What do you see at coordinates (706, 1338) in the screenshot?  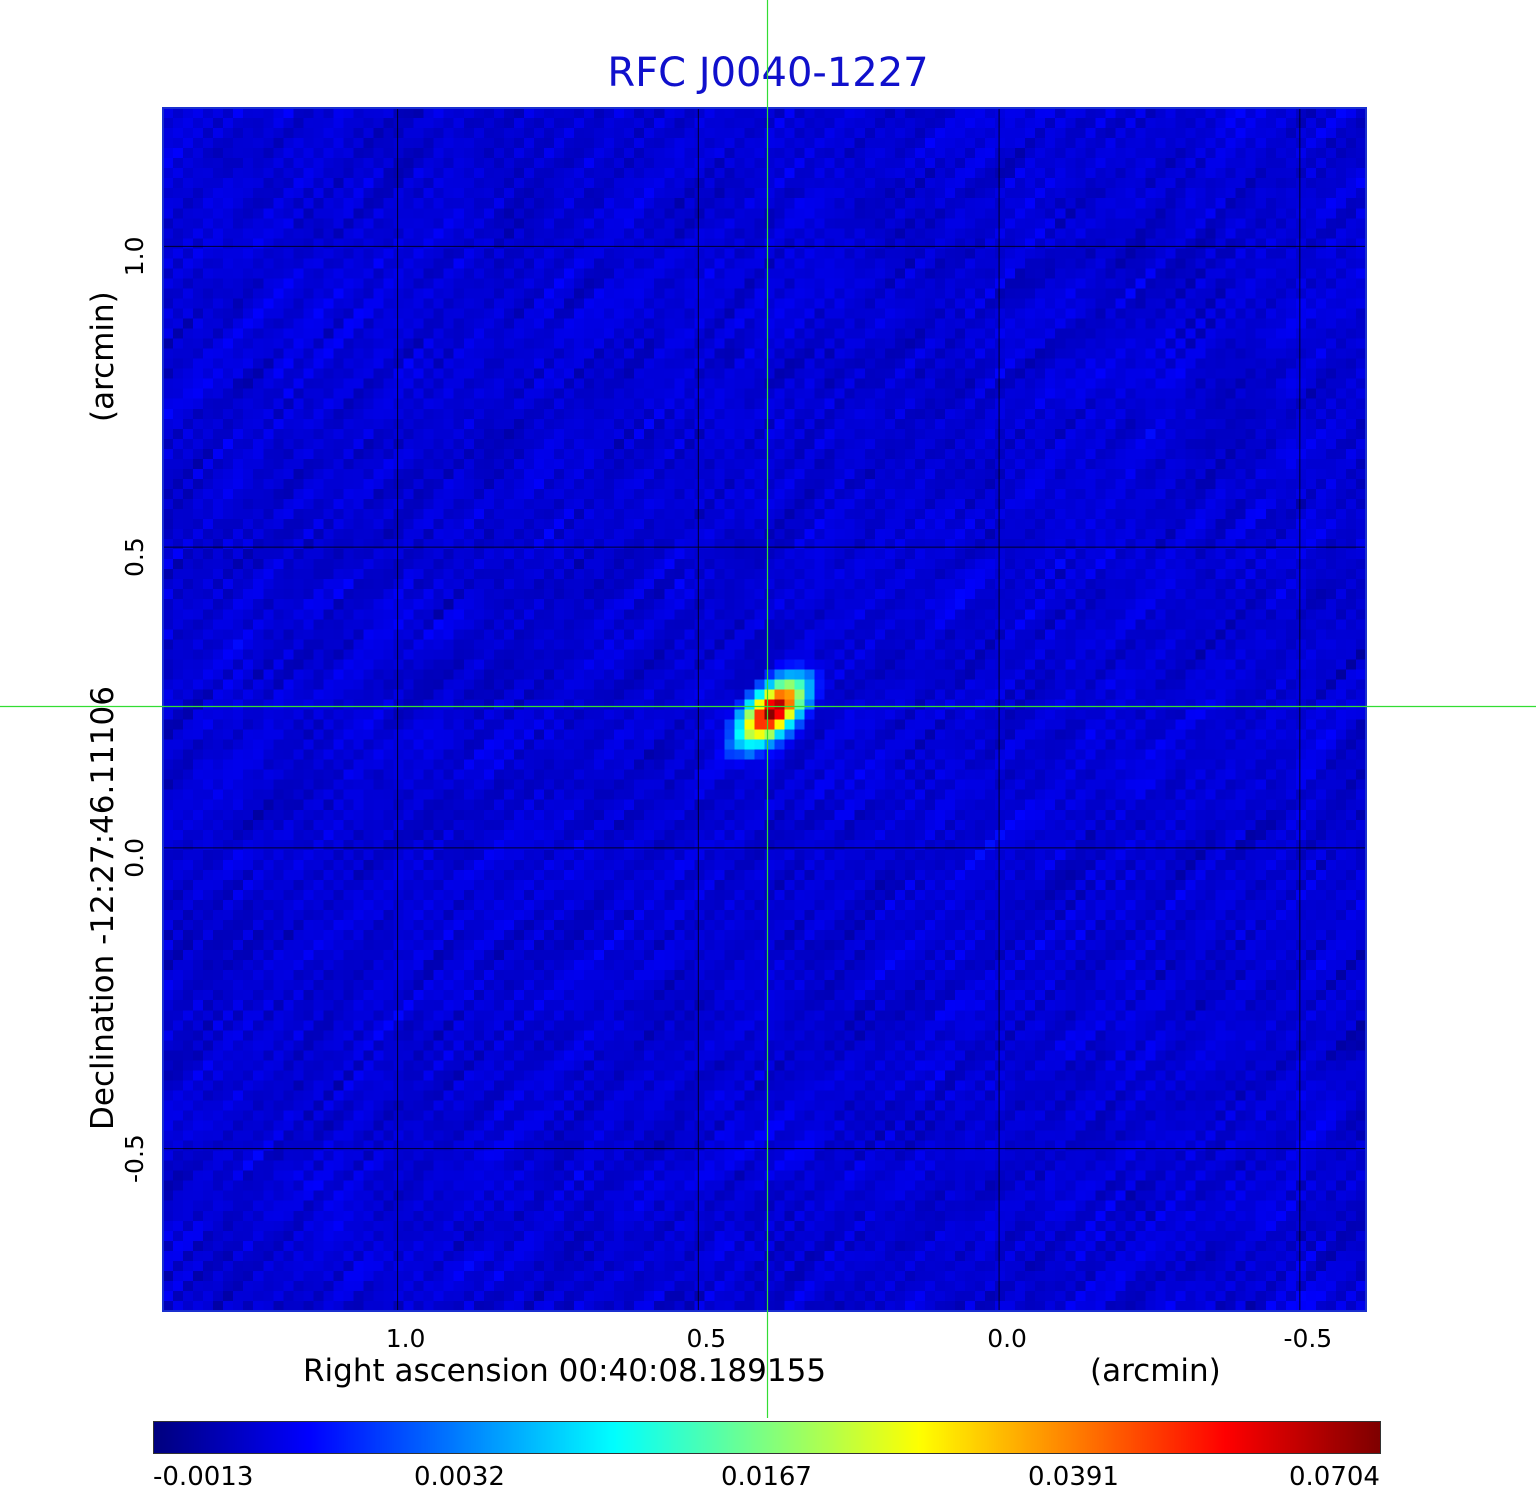 I see `x-tick-label: 0.5` at bounding box center [706, 1338].